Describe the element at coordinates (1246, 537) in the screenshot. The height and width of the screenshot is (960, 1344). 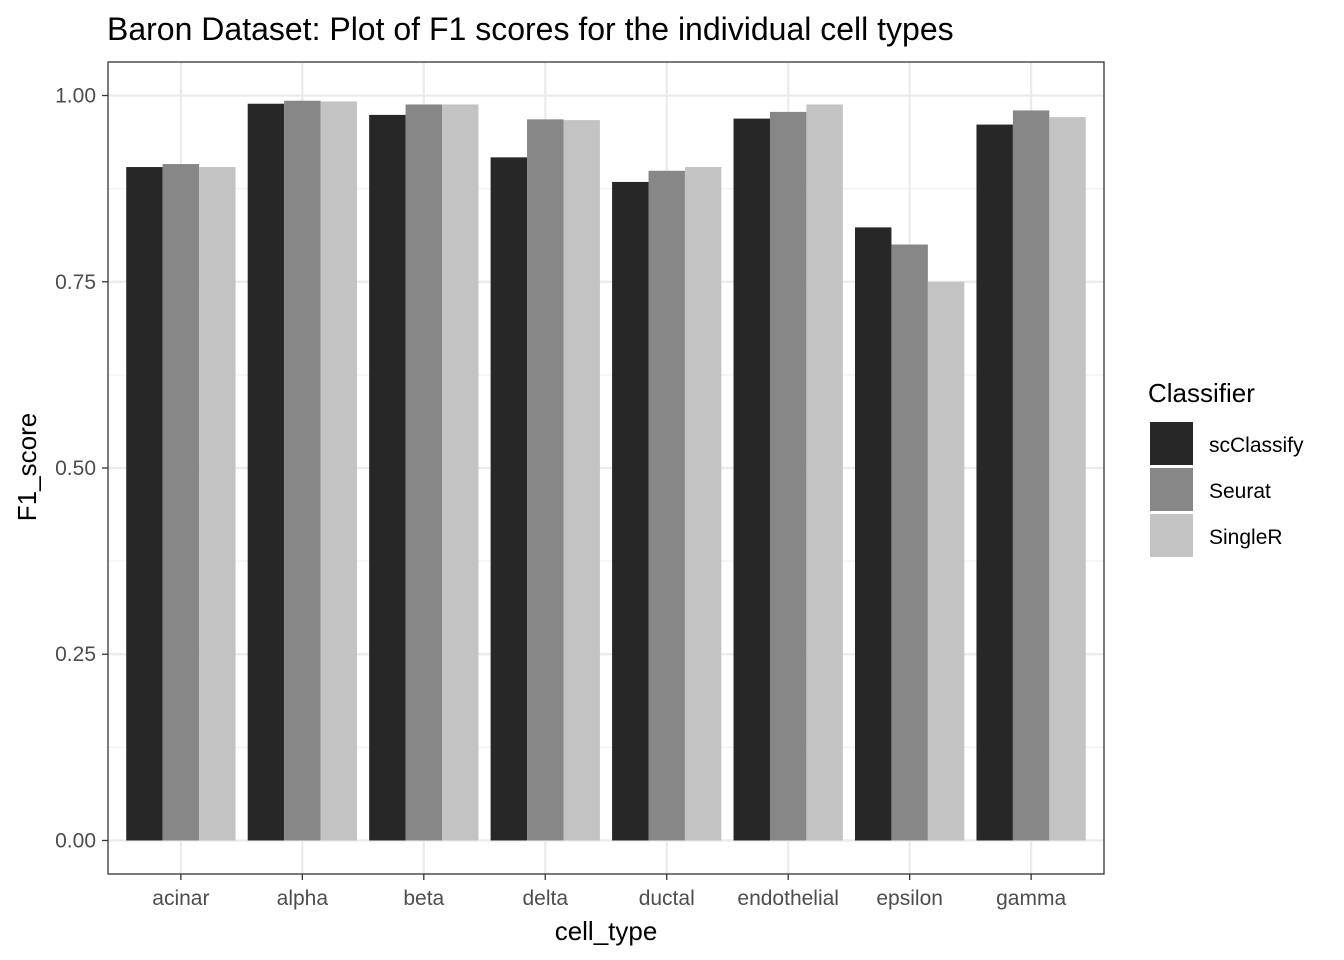
I see `legend-label-SingleR: SingleR` at that location.